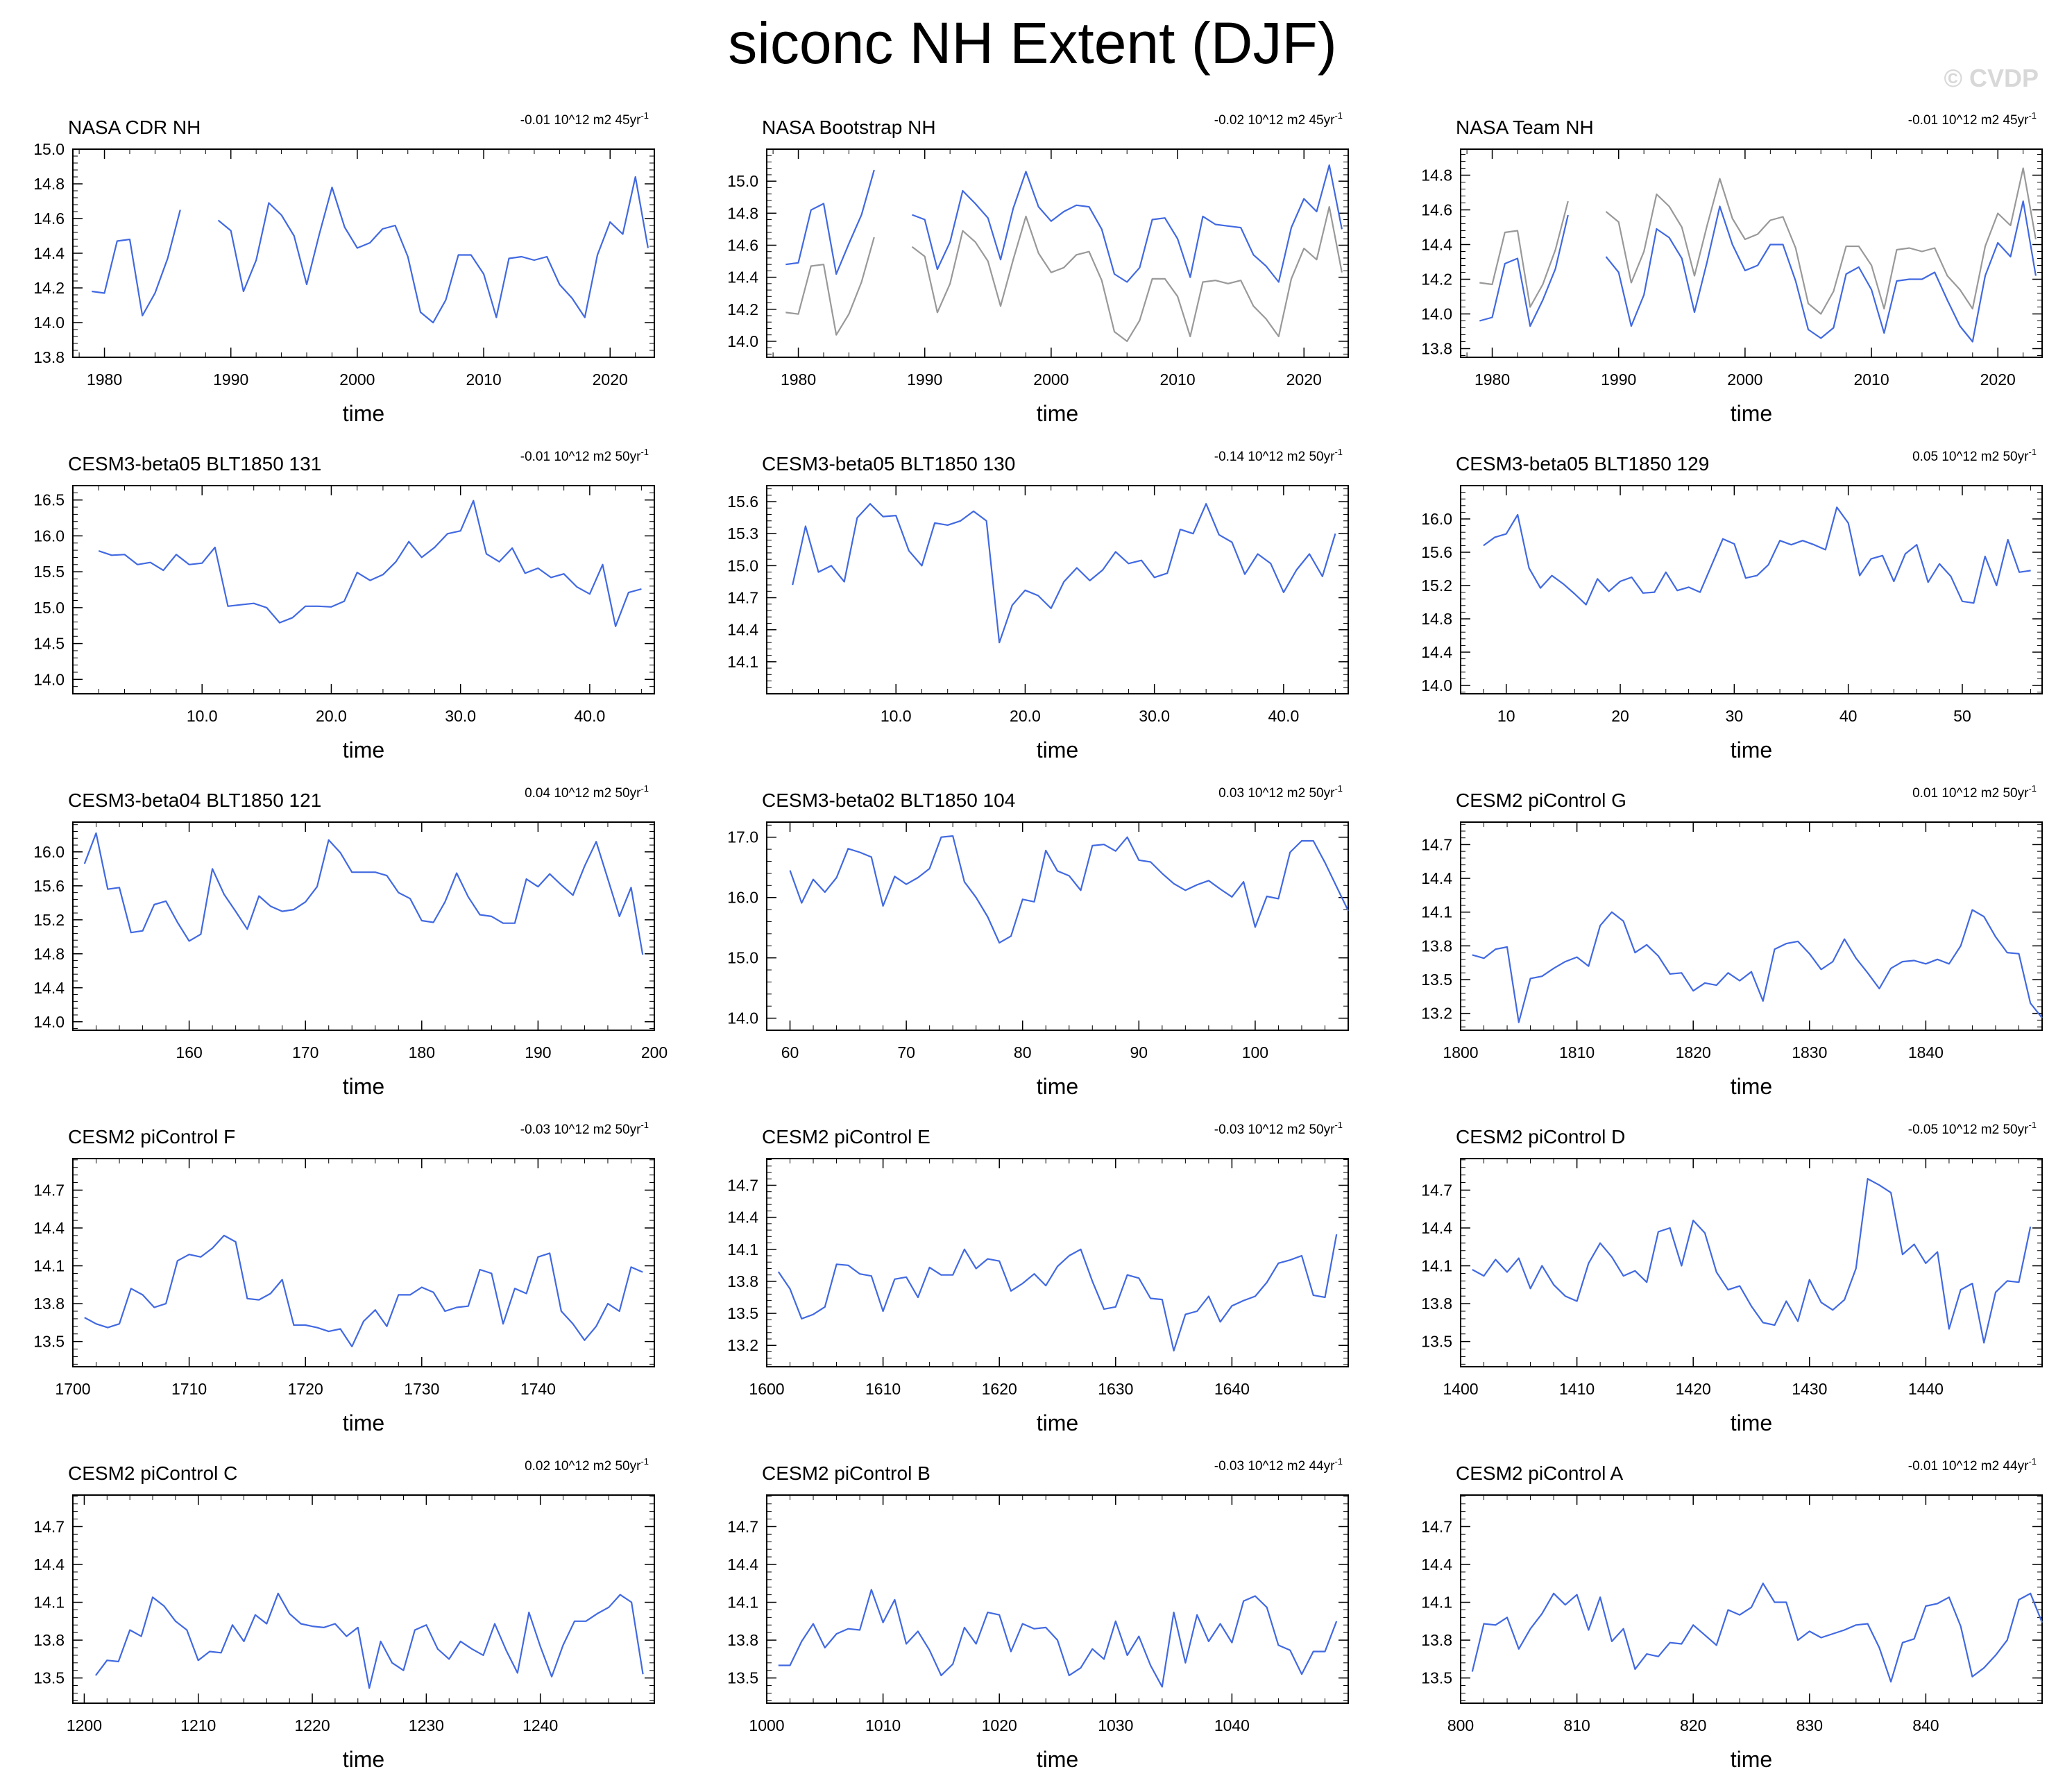  Describe the element at coordinates (49, 500) in the screenshot. I see `y-tick-label: 16.5` at that location.